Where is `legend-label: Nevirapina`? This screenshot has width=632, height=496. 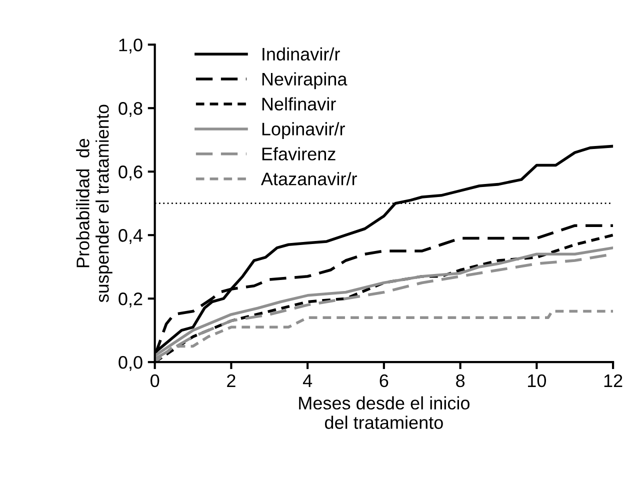
legend-label: Nevirapina is located at coordinates (305, 81).